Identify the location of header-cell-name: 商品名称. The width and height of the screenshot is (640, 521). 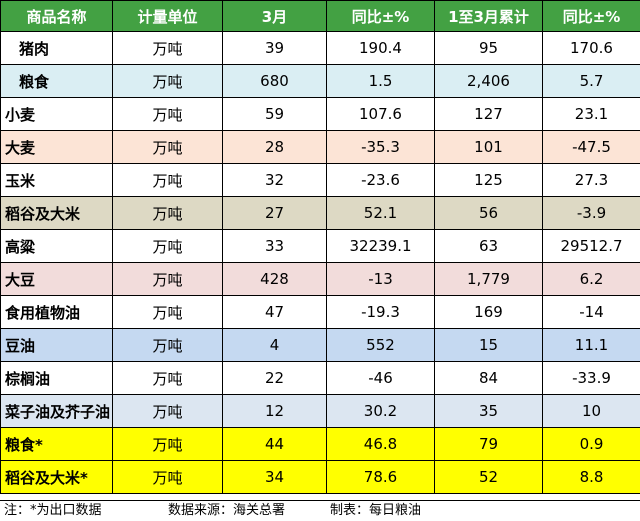
(57, 16).